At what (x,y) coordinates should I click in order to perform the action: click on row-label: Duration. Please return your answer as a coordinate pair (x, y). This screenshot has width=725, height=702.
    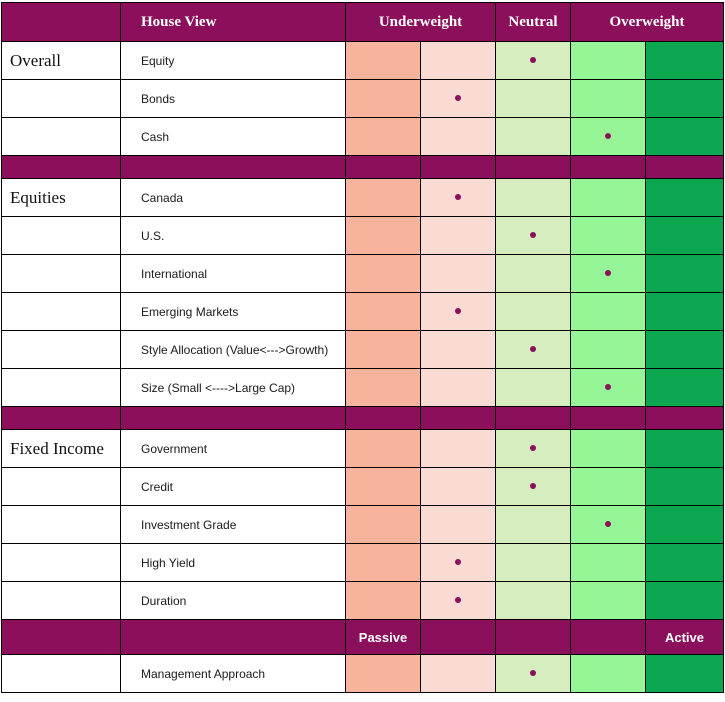
    Looking at the image, I should click on (233, 600).